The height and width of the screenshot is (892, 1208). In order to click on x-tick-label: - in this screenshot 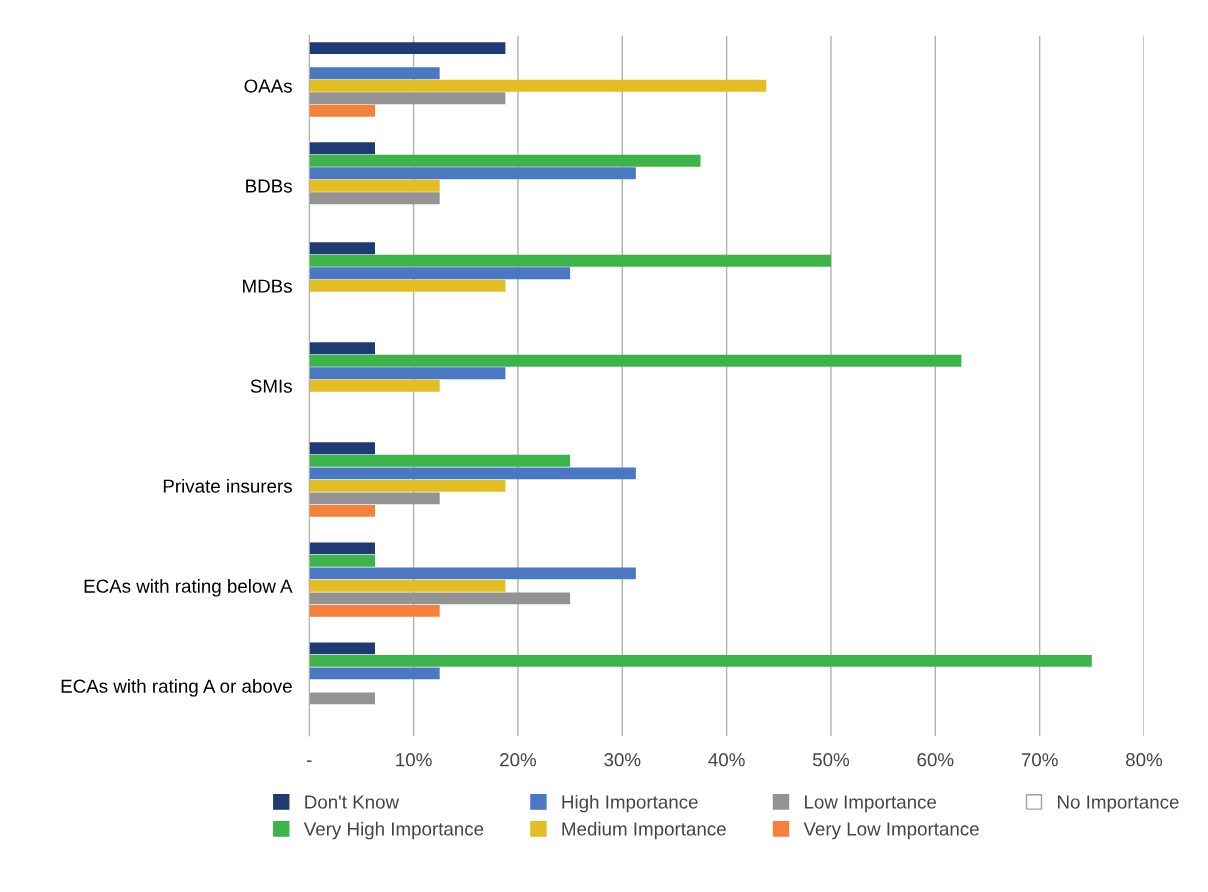, I will do `click(309, 761)`.